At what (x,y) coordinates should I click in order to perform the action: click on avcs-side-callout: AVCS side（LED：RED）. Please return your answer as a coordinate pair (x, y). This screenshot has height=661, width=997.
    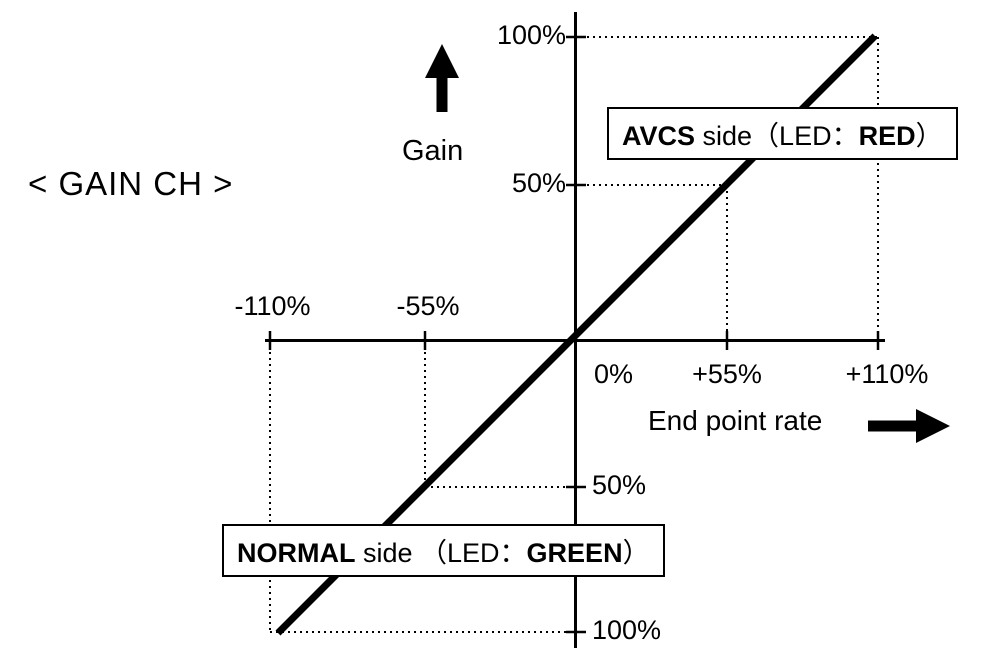
    Looking at the image, I should click on (782, 133).